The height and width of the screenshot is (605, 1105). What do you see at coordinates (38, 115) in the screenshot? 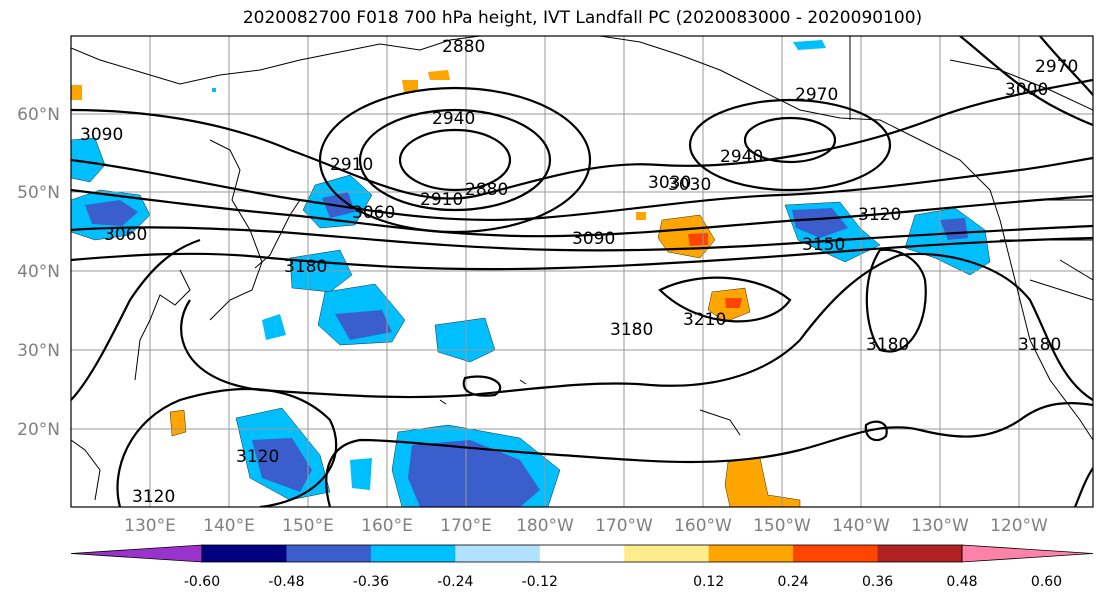
I see `lat-label: 60°N` at bounding box center [38, 115].